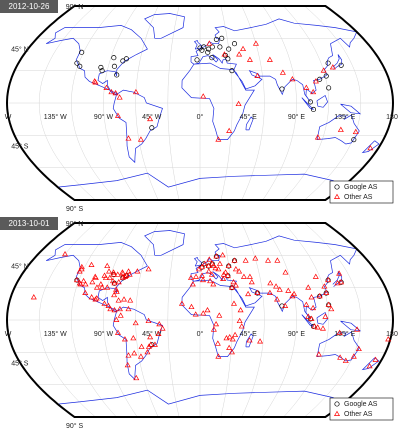 Image resolution: width=400 pixels, height=434 pixels. Describe the element at coordinates (361, 187) in the screenshot. I see `legend-label: Google AS` at that location.